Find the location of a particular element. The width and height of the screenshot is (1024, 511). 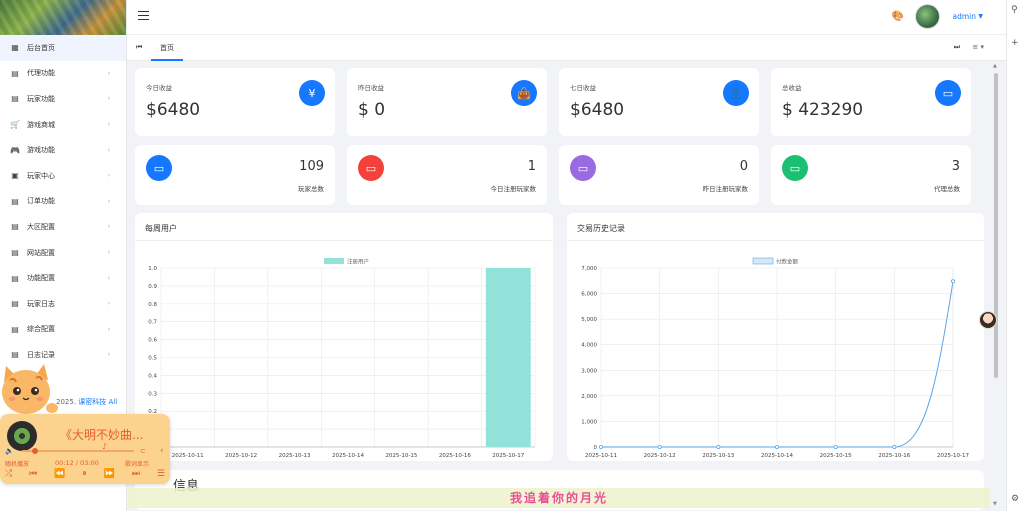

sidebar-item: 🛒 游戏商城 › is located at coordinates (63, 125).